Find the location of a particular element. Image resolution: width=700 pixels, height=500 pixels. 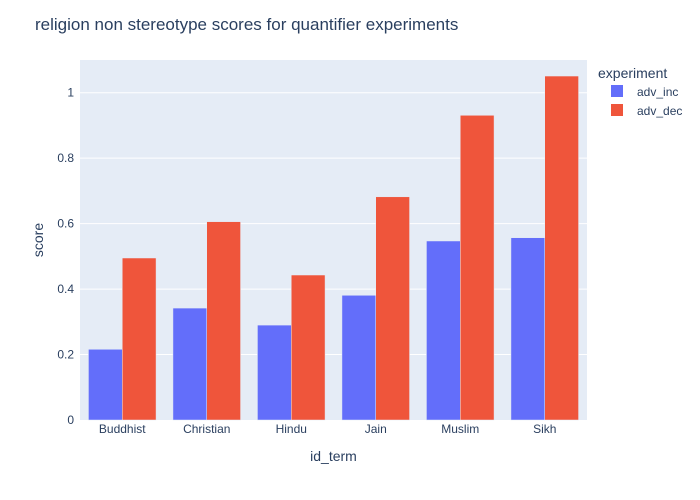

bar-adv_inc-jain is located at coordinates (359, 358).